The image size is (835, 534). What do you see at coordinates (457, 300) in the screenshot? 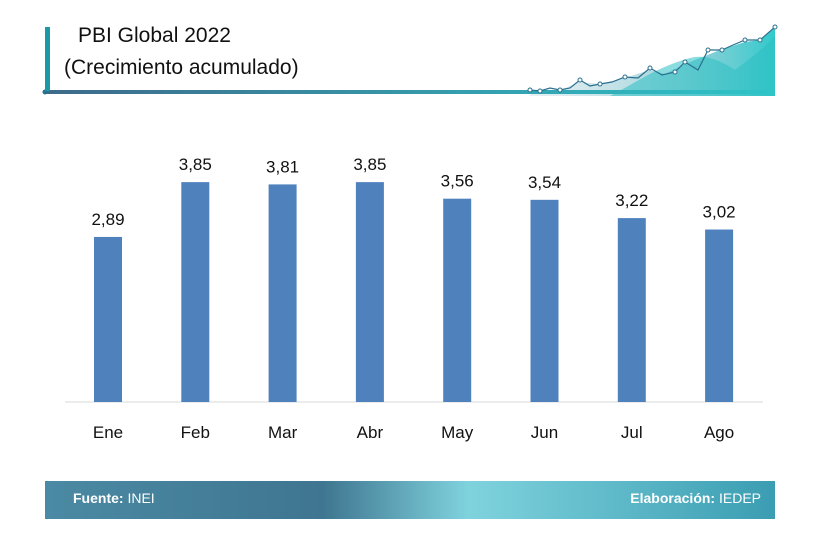
I see `bar-may` at bounding box center [457, 300].